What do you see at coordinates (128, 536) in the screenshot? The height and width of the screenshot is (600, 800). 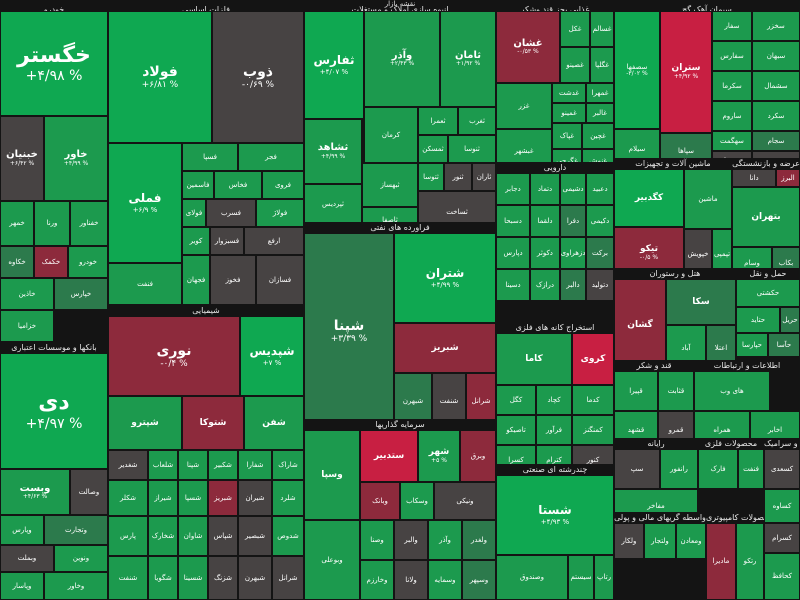 I see `treemap-tile: پارس` at bounding box center [128, 536].